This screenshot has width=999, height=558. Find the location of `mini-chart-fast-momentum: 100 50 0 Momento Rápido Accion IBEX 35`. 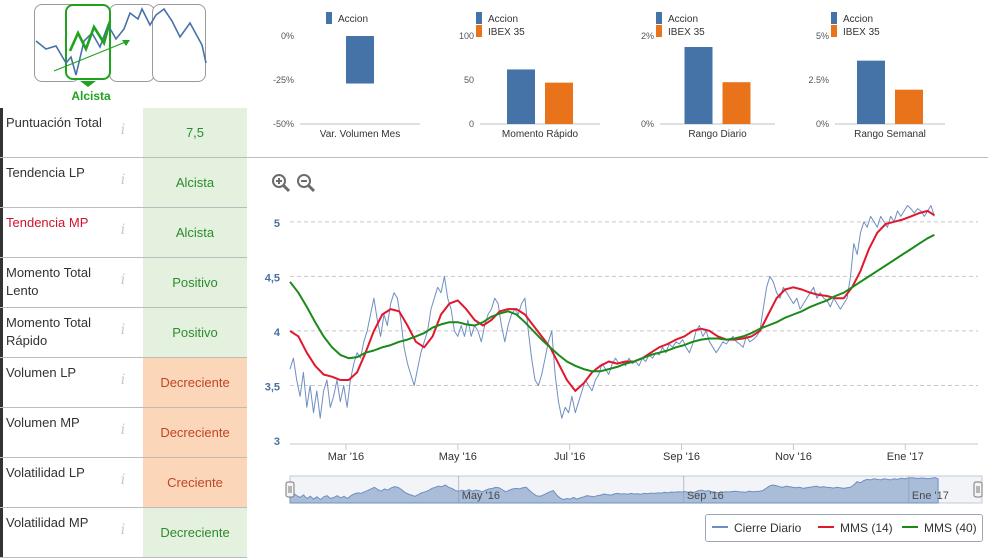

mini-chart-fast-momentum: 100 50 0 Momento Rápido Accion IBEX 35 is located at coordinates (520, 75).